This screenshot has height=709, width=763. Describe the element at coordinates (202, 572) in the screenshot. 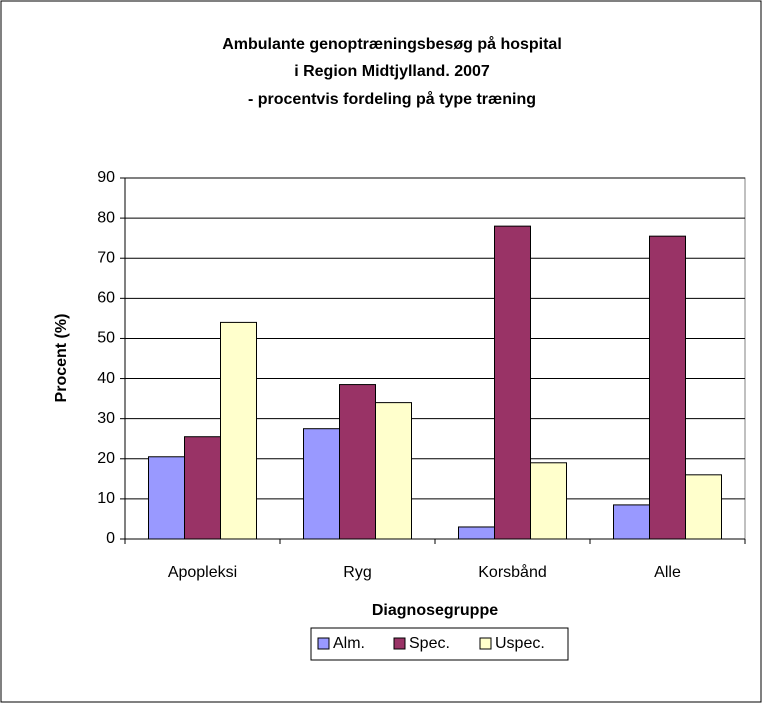

I see `x-tick-label: Apopleksi` at that location.